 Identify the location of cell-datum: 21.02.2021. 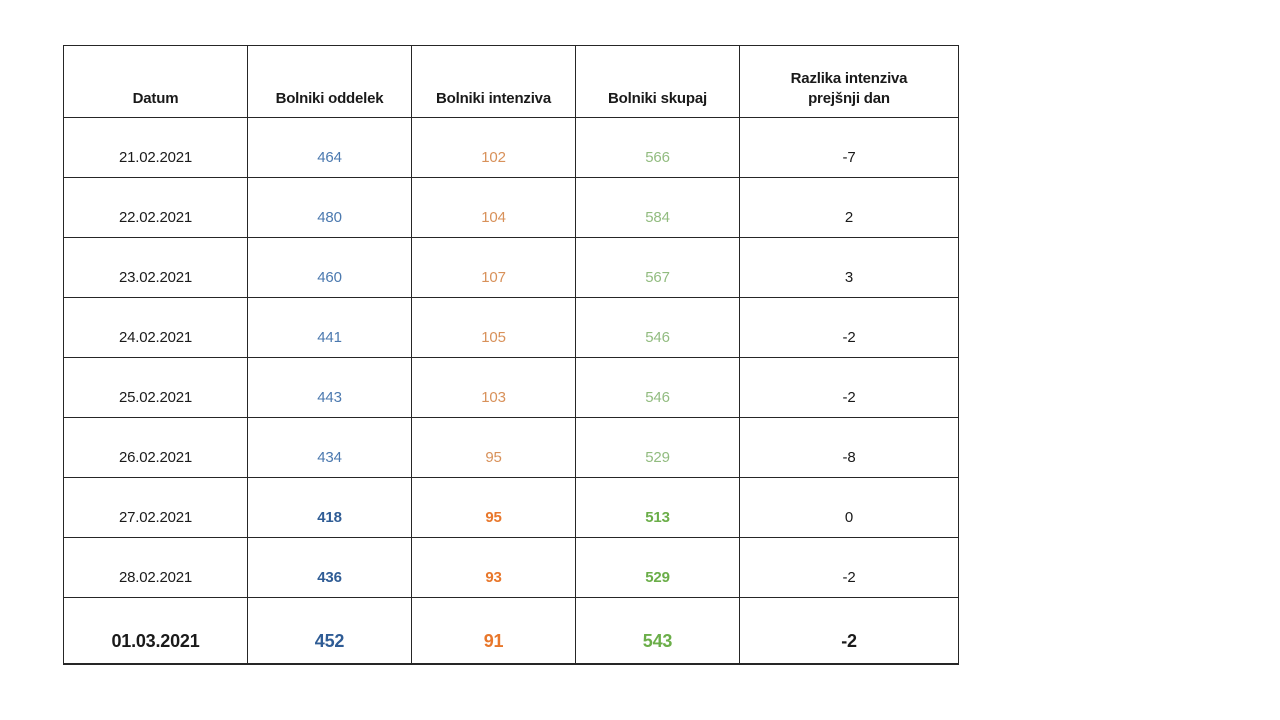
(155, 147).